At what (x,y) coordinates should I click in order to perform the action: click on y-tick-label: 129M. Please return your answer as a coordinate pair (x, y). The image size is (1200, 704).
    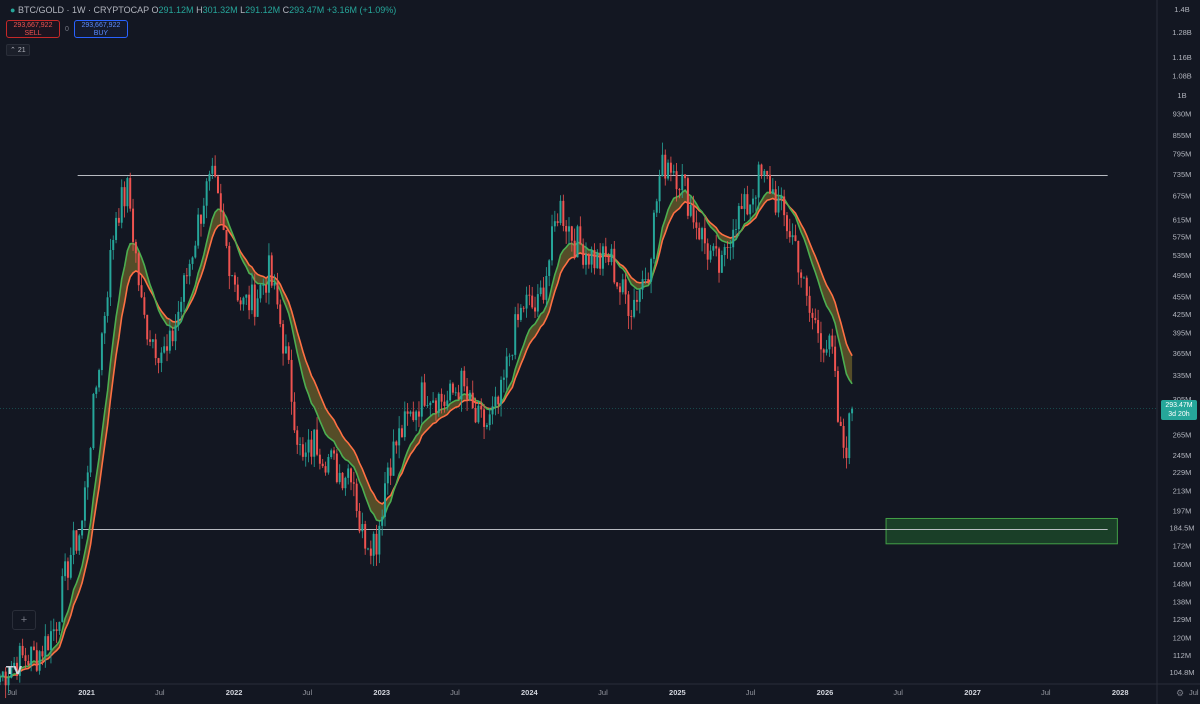
    Looking at the image, I should click on (1182, 619).